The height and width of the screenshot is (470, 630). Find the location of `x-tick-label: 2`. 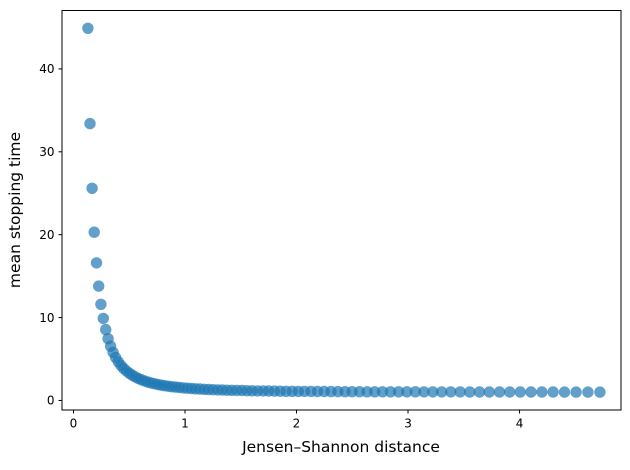

x-tick-label: 2 is located at coordinates (297, 424).